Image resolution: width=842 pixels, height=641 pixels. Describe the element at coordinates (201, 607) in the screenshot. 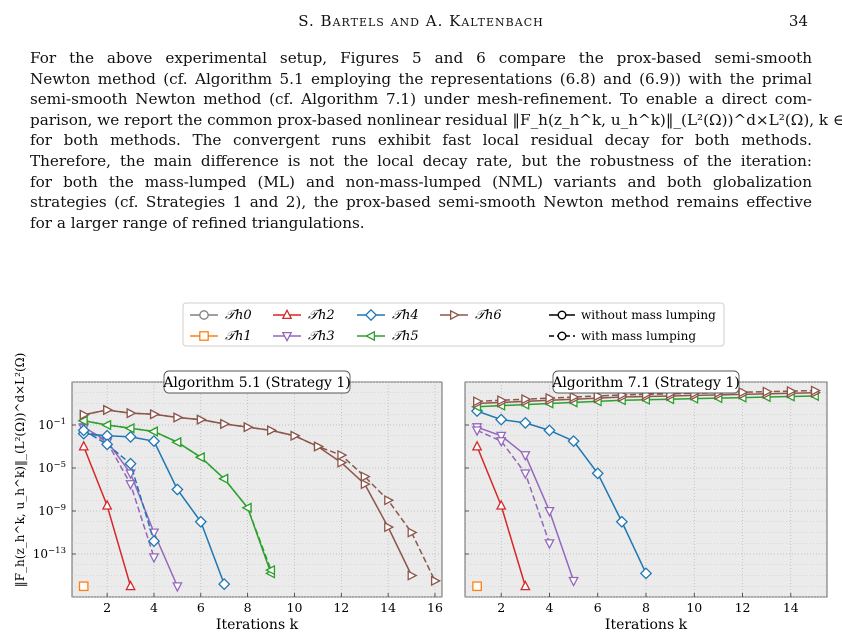

I see `x-tick-label: 6` at that location.